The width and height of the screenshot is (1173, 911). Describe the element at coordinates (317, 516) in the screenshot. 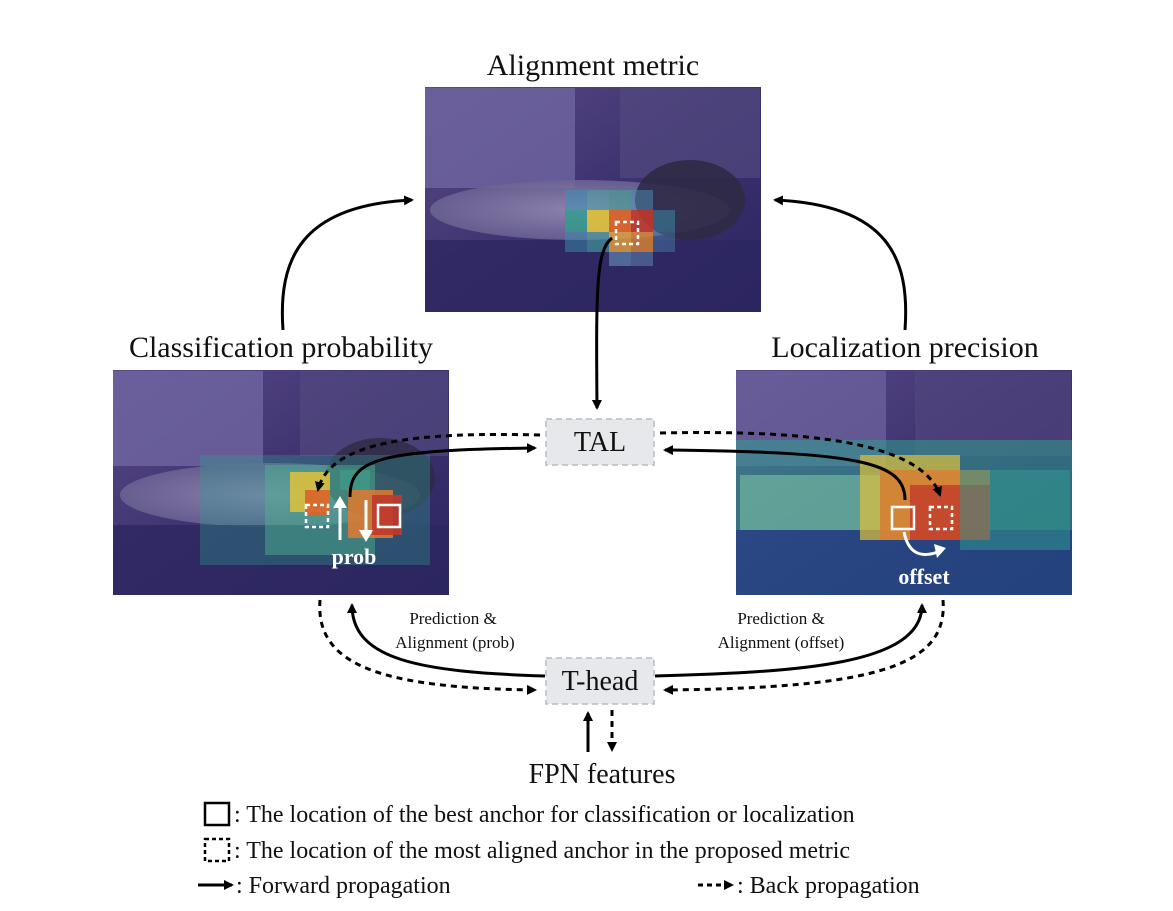

I see `left-aligned-anchor` at that location.